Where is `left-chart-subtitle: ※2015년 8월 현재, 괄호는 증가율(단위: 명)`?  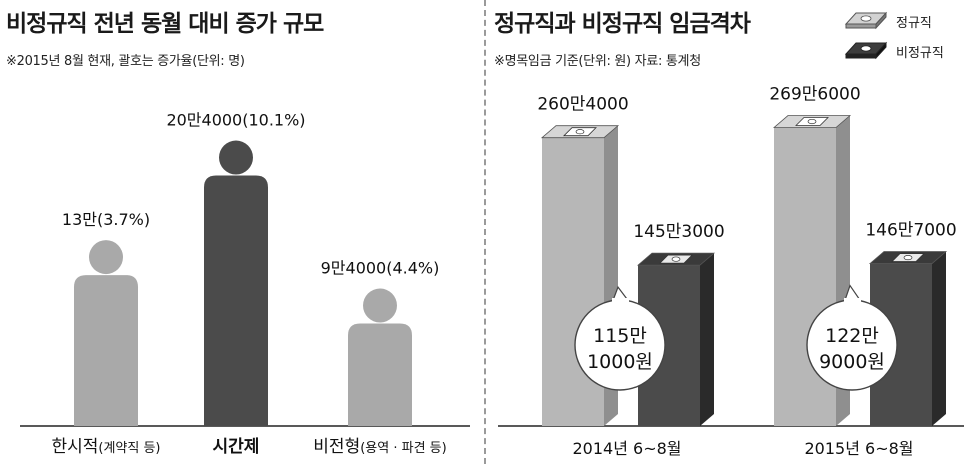
left-chart-subtitle: ※2015년 8월 현재, 괄호는 증가율(단위: 명) is located at coordinates (125, 61).